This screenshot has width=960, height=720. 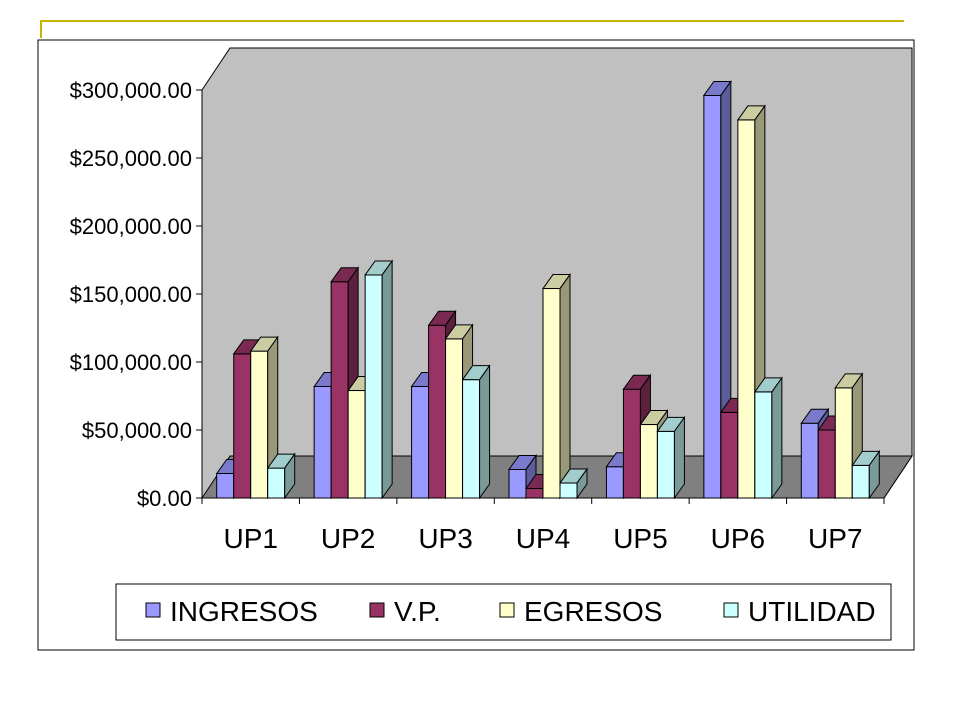 What do you see at coordinates (543, 538) in the screenshot?
I see `x-tick-label: UP4` at bounding box center [543, 538].